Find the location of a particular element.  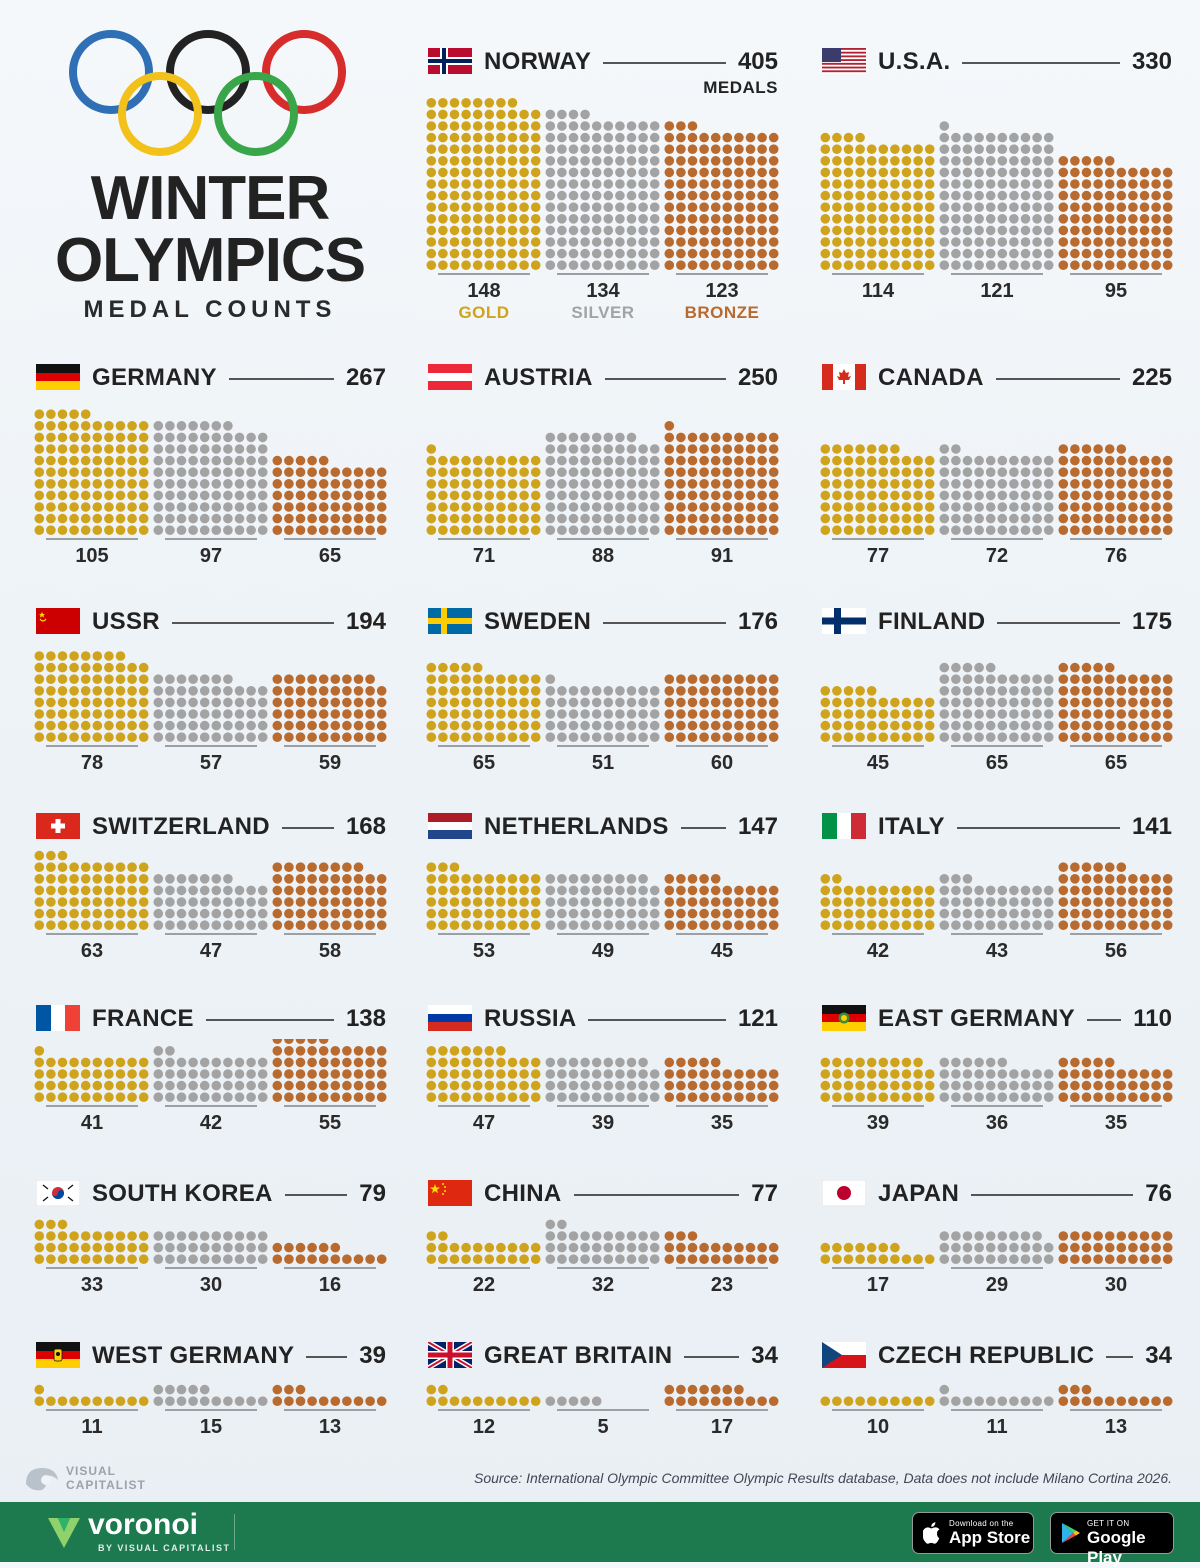

voronoi-logo-icon is located at coordinates (64, 1533).